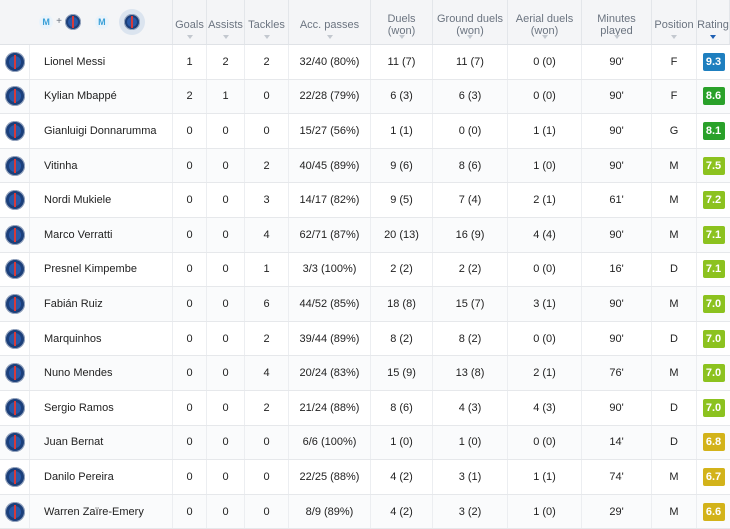 Image resolution: width=730 pixels, height=529 pixels. Describe the element at coordinates (330, 62) in the screenshot. I see `acc-passes-value: 32/40 (80%)` at that location.